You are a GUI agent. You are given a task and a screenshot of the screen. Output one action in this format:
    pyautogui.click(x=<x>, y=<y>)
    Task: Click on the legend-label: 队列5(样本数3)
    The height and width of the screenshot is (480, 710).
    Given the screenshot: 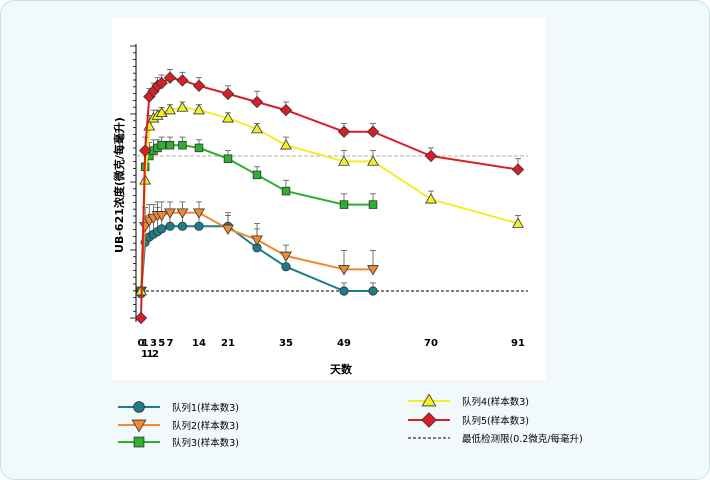 What is the action you would take?
    pyautogui.click(x=495, y=421)
    